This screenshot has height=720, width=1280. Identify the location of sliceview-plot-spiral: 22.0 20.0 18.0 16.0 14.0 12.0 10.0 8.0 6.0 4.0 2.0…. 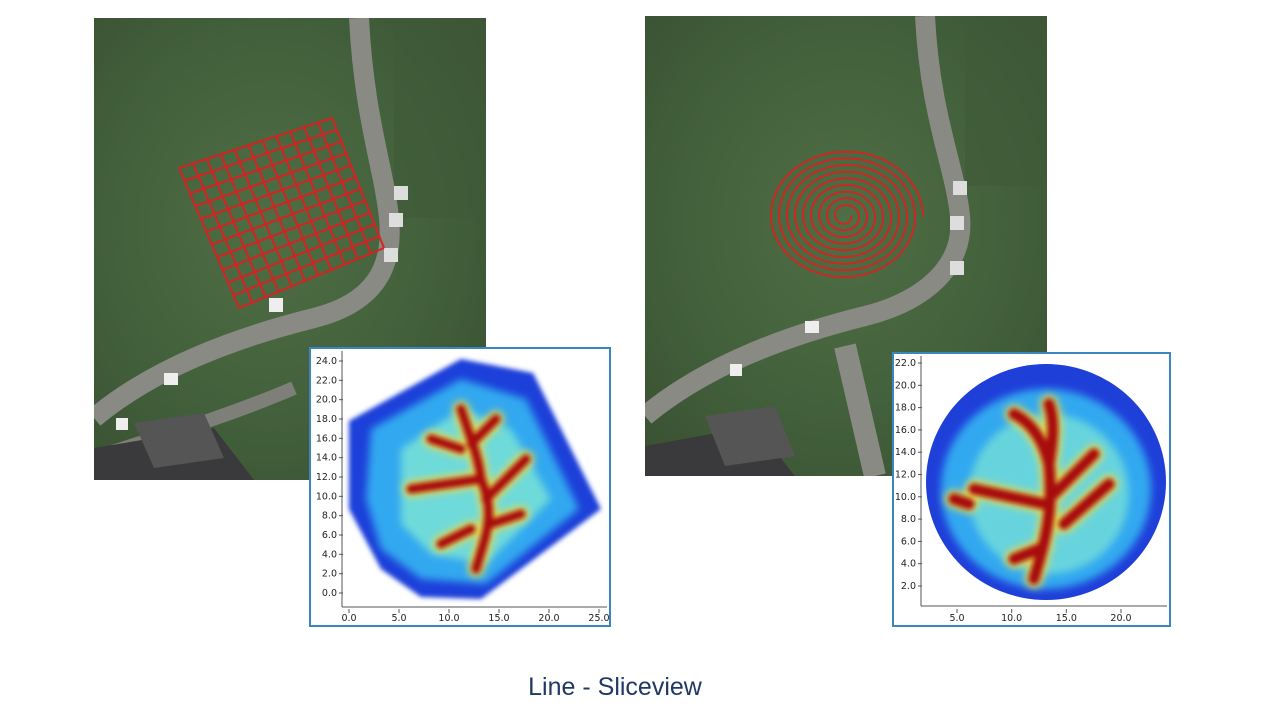
(1031, 489).